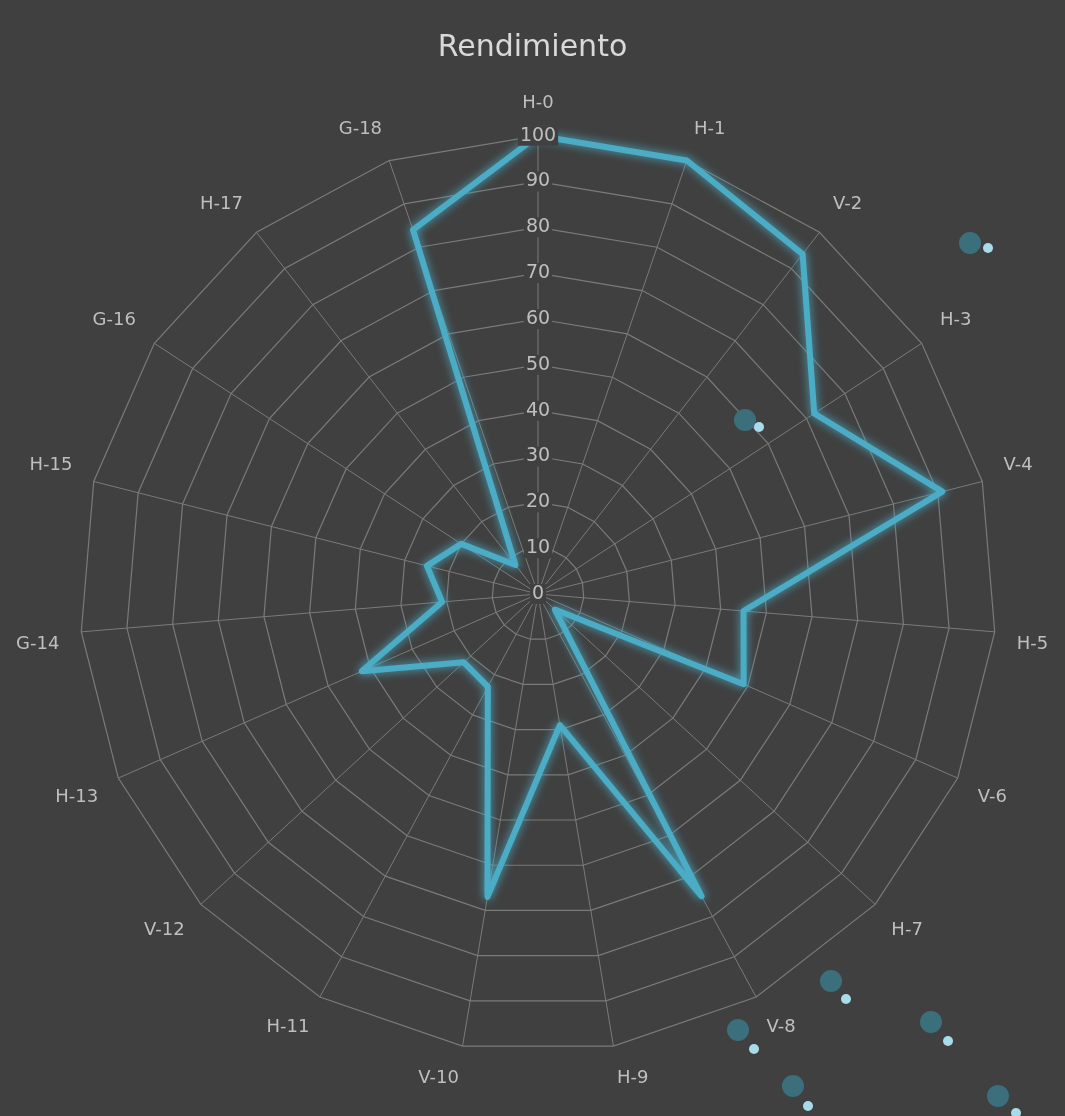 The height and width of the screenshot is (1116, 1065). Describe the element at coordinates (538, 179) in the screenshot. I see `y-tick-label: 90` at that location.